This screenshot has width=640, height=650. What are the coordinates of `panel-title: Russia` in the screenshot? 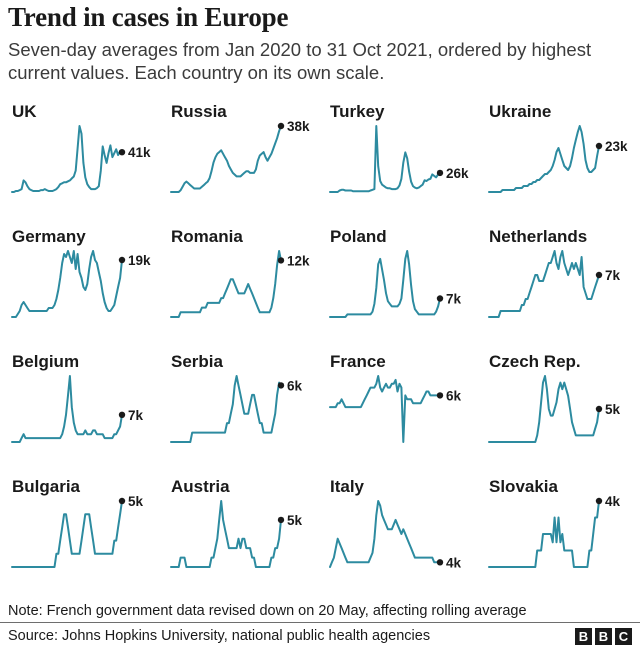 It's located at (199, 111).